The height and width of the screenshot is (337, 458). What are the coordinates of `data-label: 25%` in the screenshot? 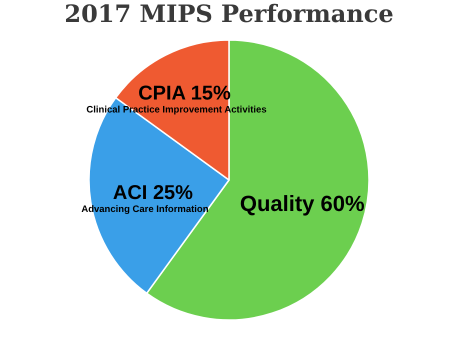 It's located at (172, 193).